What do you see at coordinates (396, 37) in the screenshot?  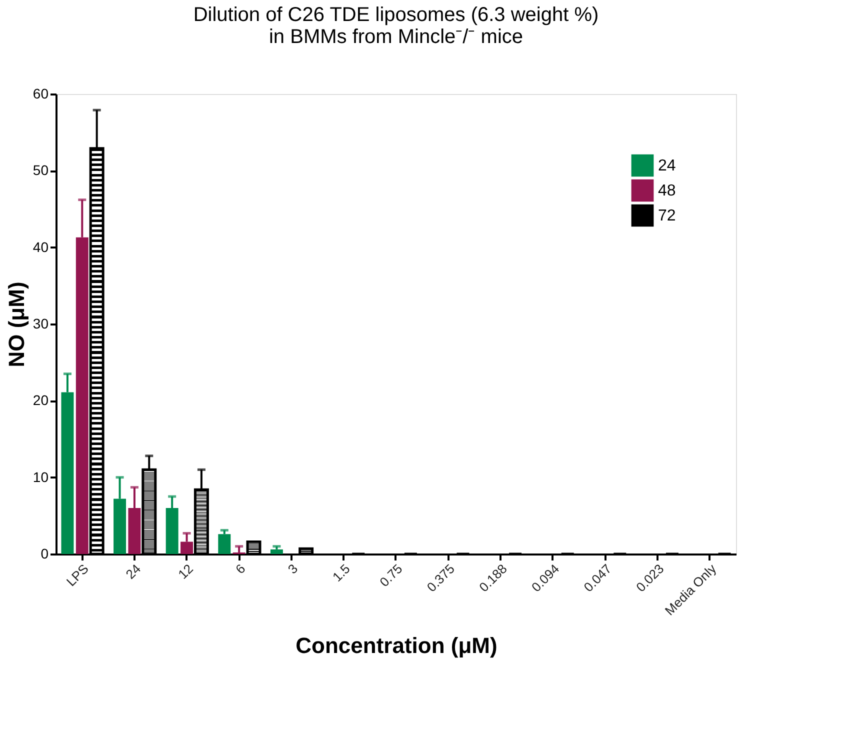 I see `text: in BMMs from Mincle⁻/⁻ mice` at bounding box center [396, 37].